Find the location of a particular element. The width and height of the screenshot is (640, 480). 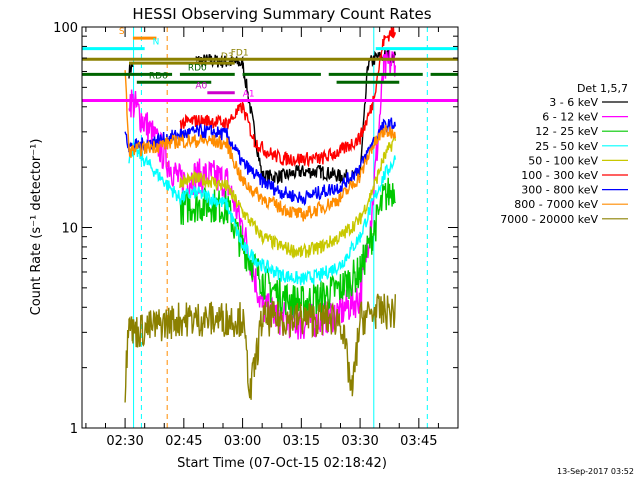

legend-title: Det 1,5,7 is located at coordinates (602, 88).